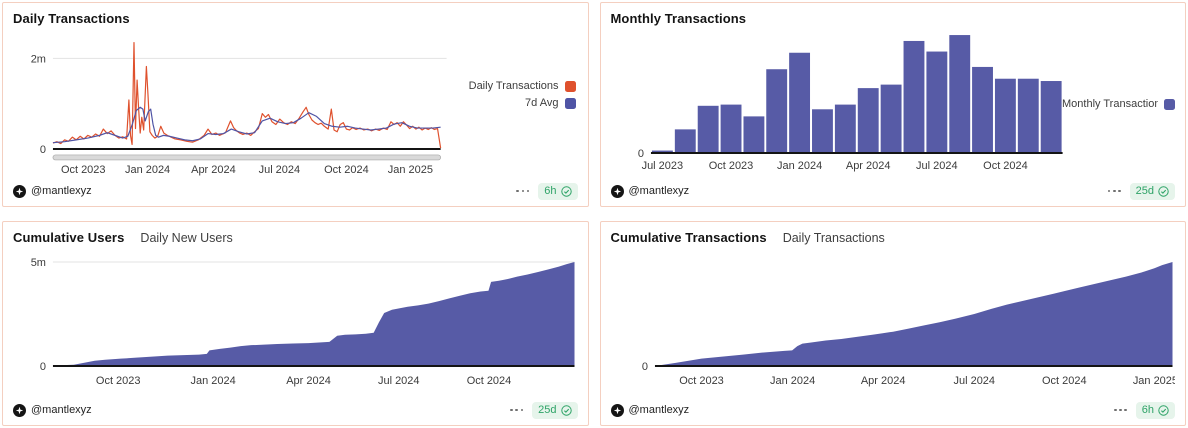 The width and height of the screenshot is (1188, 428). Describe the element at coordinates (678, 18) in the screenshot. I see `panel-title: Monthly Transactions` at that location.